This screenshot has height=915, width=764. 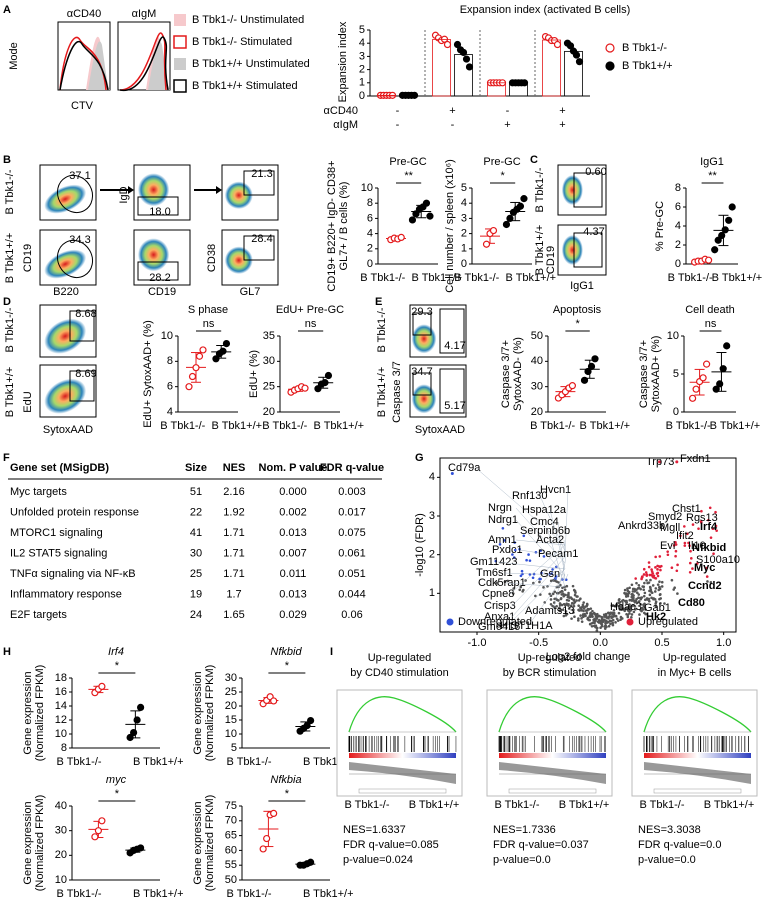 What do you see at coordinates (28, 401) in the screenshot?
I see `axis-label: EdU` at bounding box center [28, 401].